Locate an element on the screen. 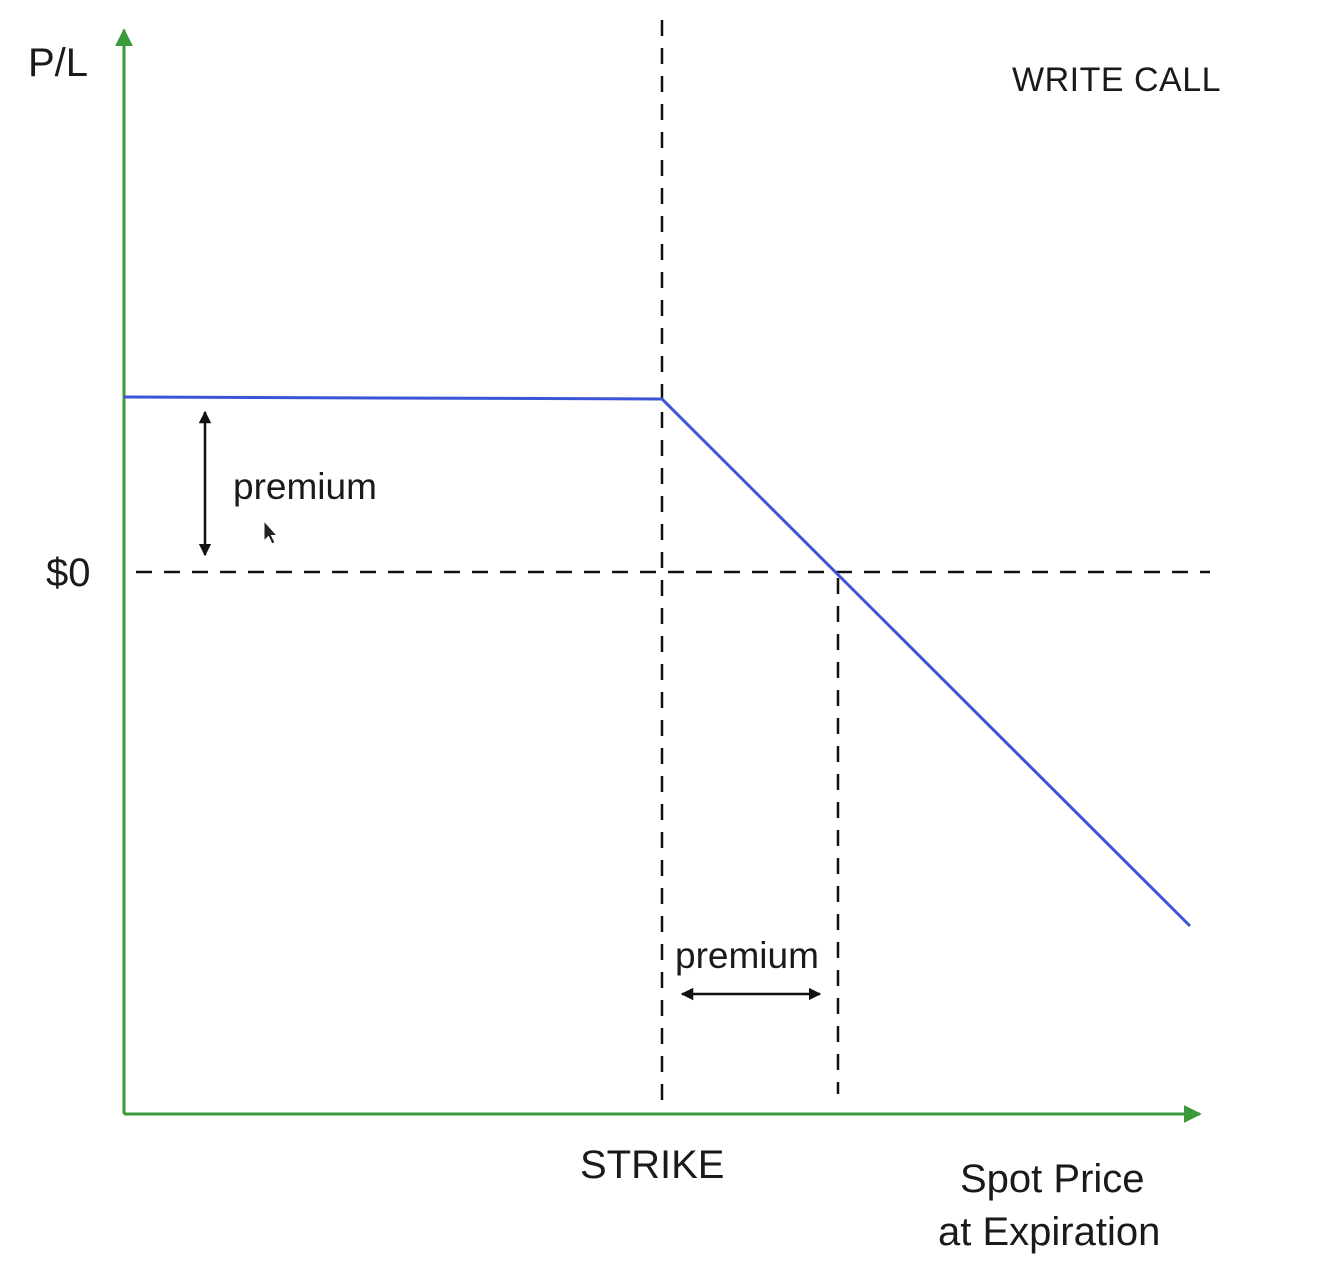 The width and height of the screenshot is (1326, 1262). x-axis-label-line1: Spot Price is located at coordinates (1052, 1179).